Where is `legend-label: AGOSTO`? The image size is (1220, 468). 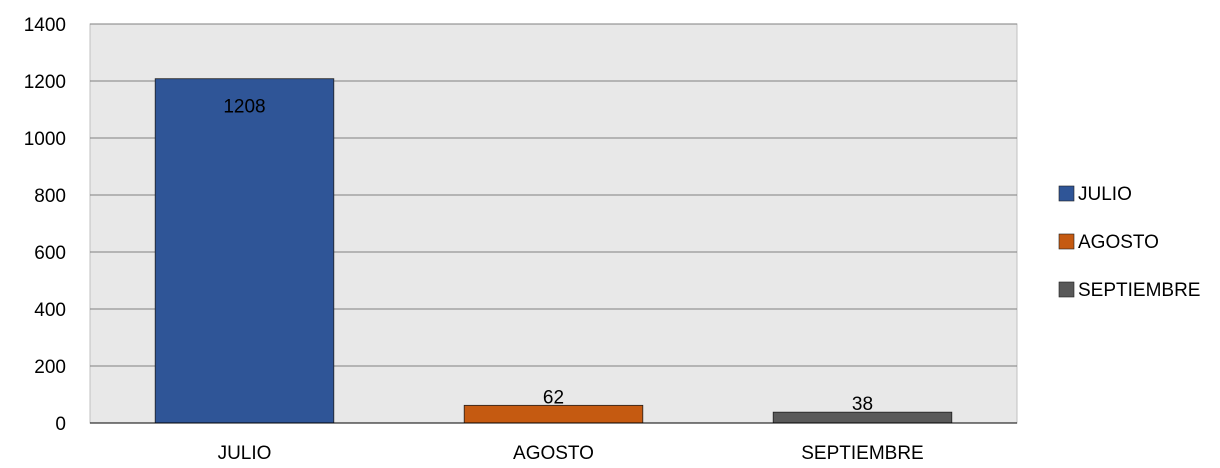
legend-label: AGOSTO is located at coordinates (1118, 242).